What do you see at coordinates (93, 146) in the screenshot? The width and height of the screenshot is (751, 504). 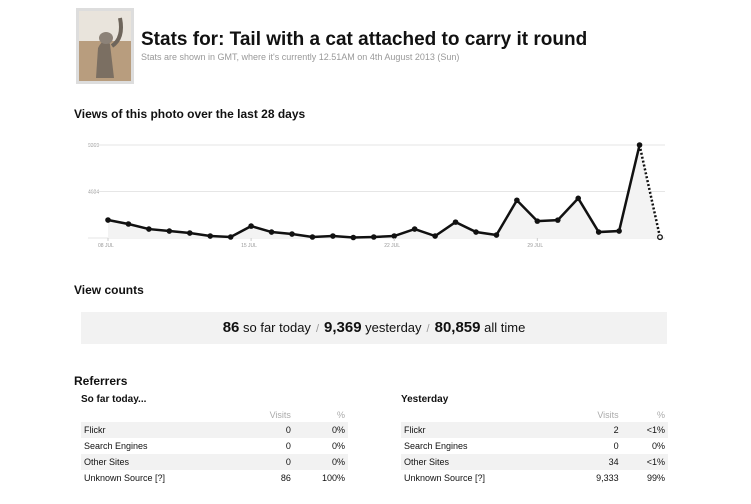 I see `y-tick-label: 9369` at bounding box center [93, 146].